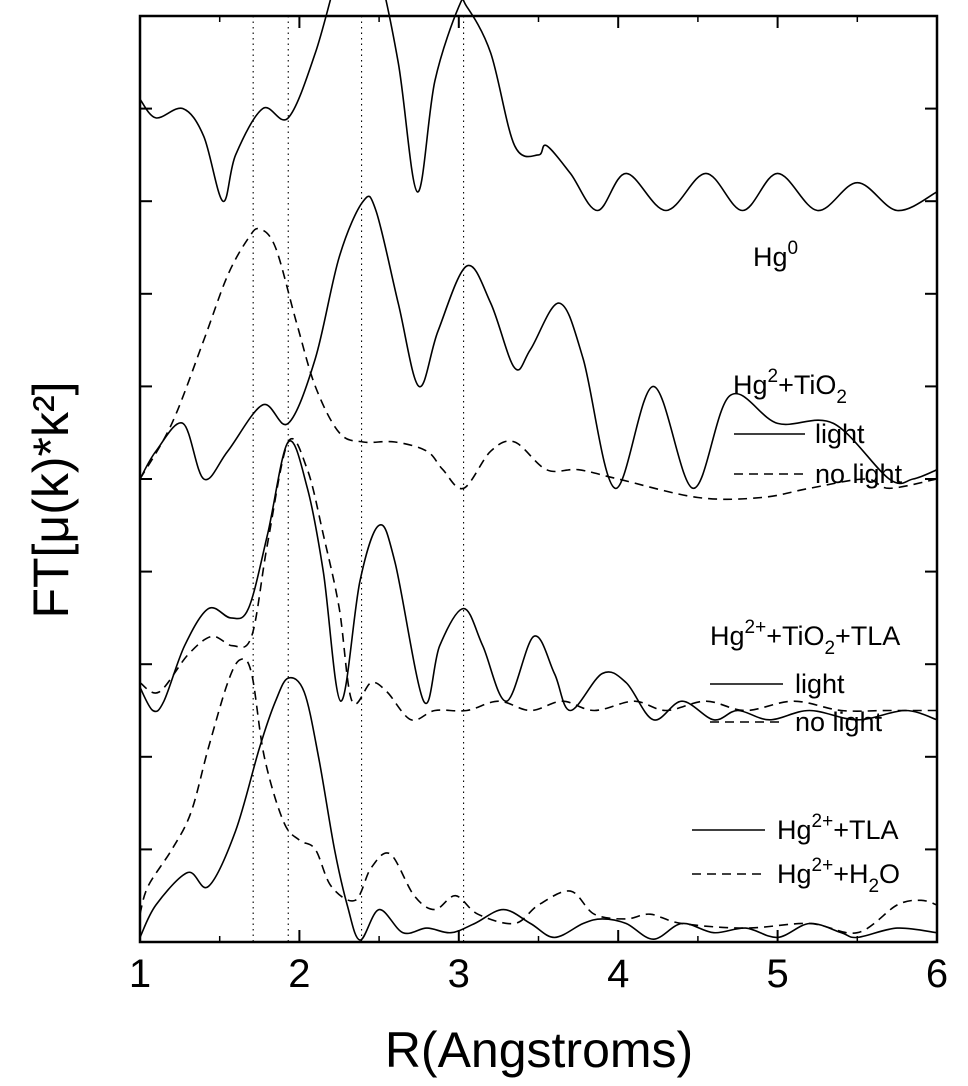  What do you see at coordinates (839, 722) in the screenshot?
I see `legend-label-nolight-2: no light` at bounding box center [839, 722].